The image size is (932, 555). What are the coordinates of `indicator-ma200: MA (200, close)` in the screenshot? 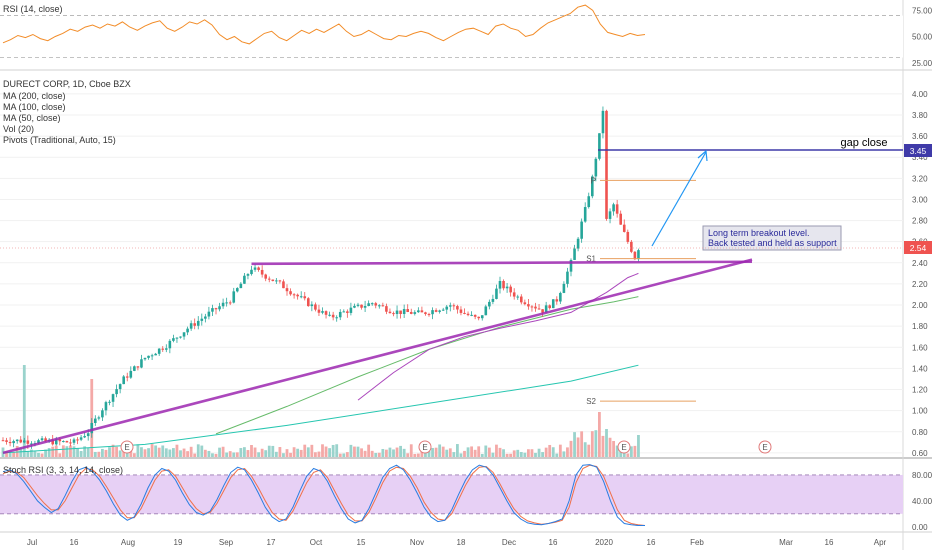 It's located at (34, 96).